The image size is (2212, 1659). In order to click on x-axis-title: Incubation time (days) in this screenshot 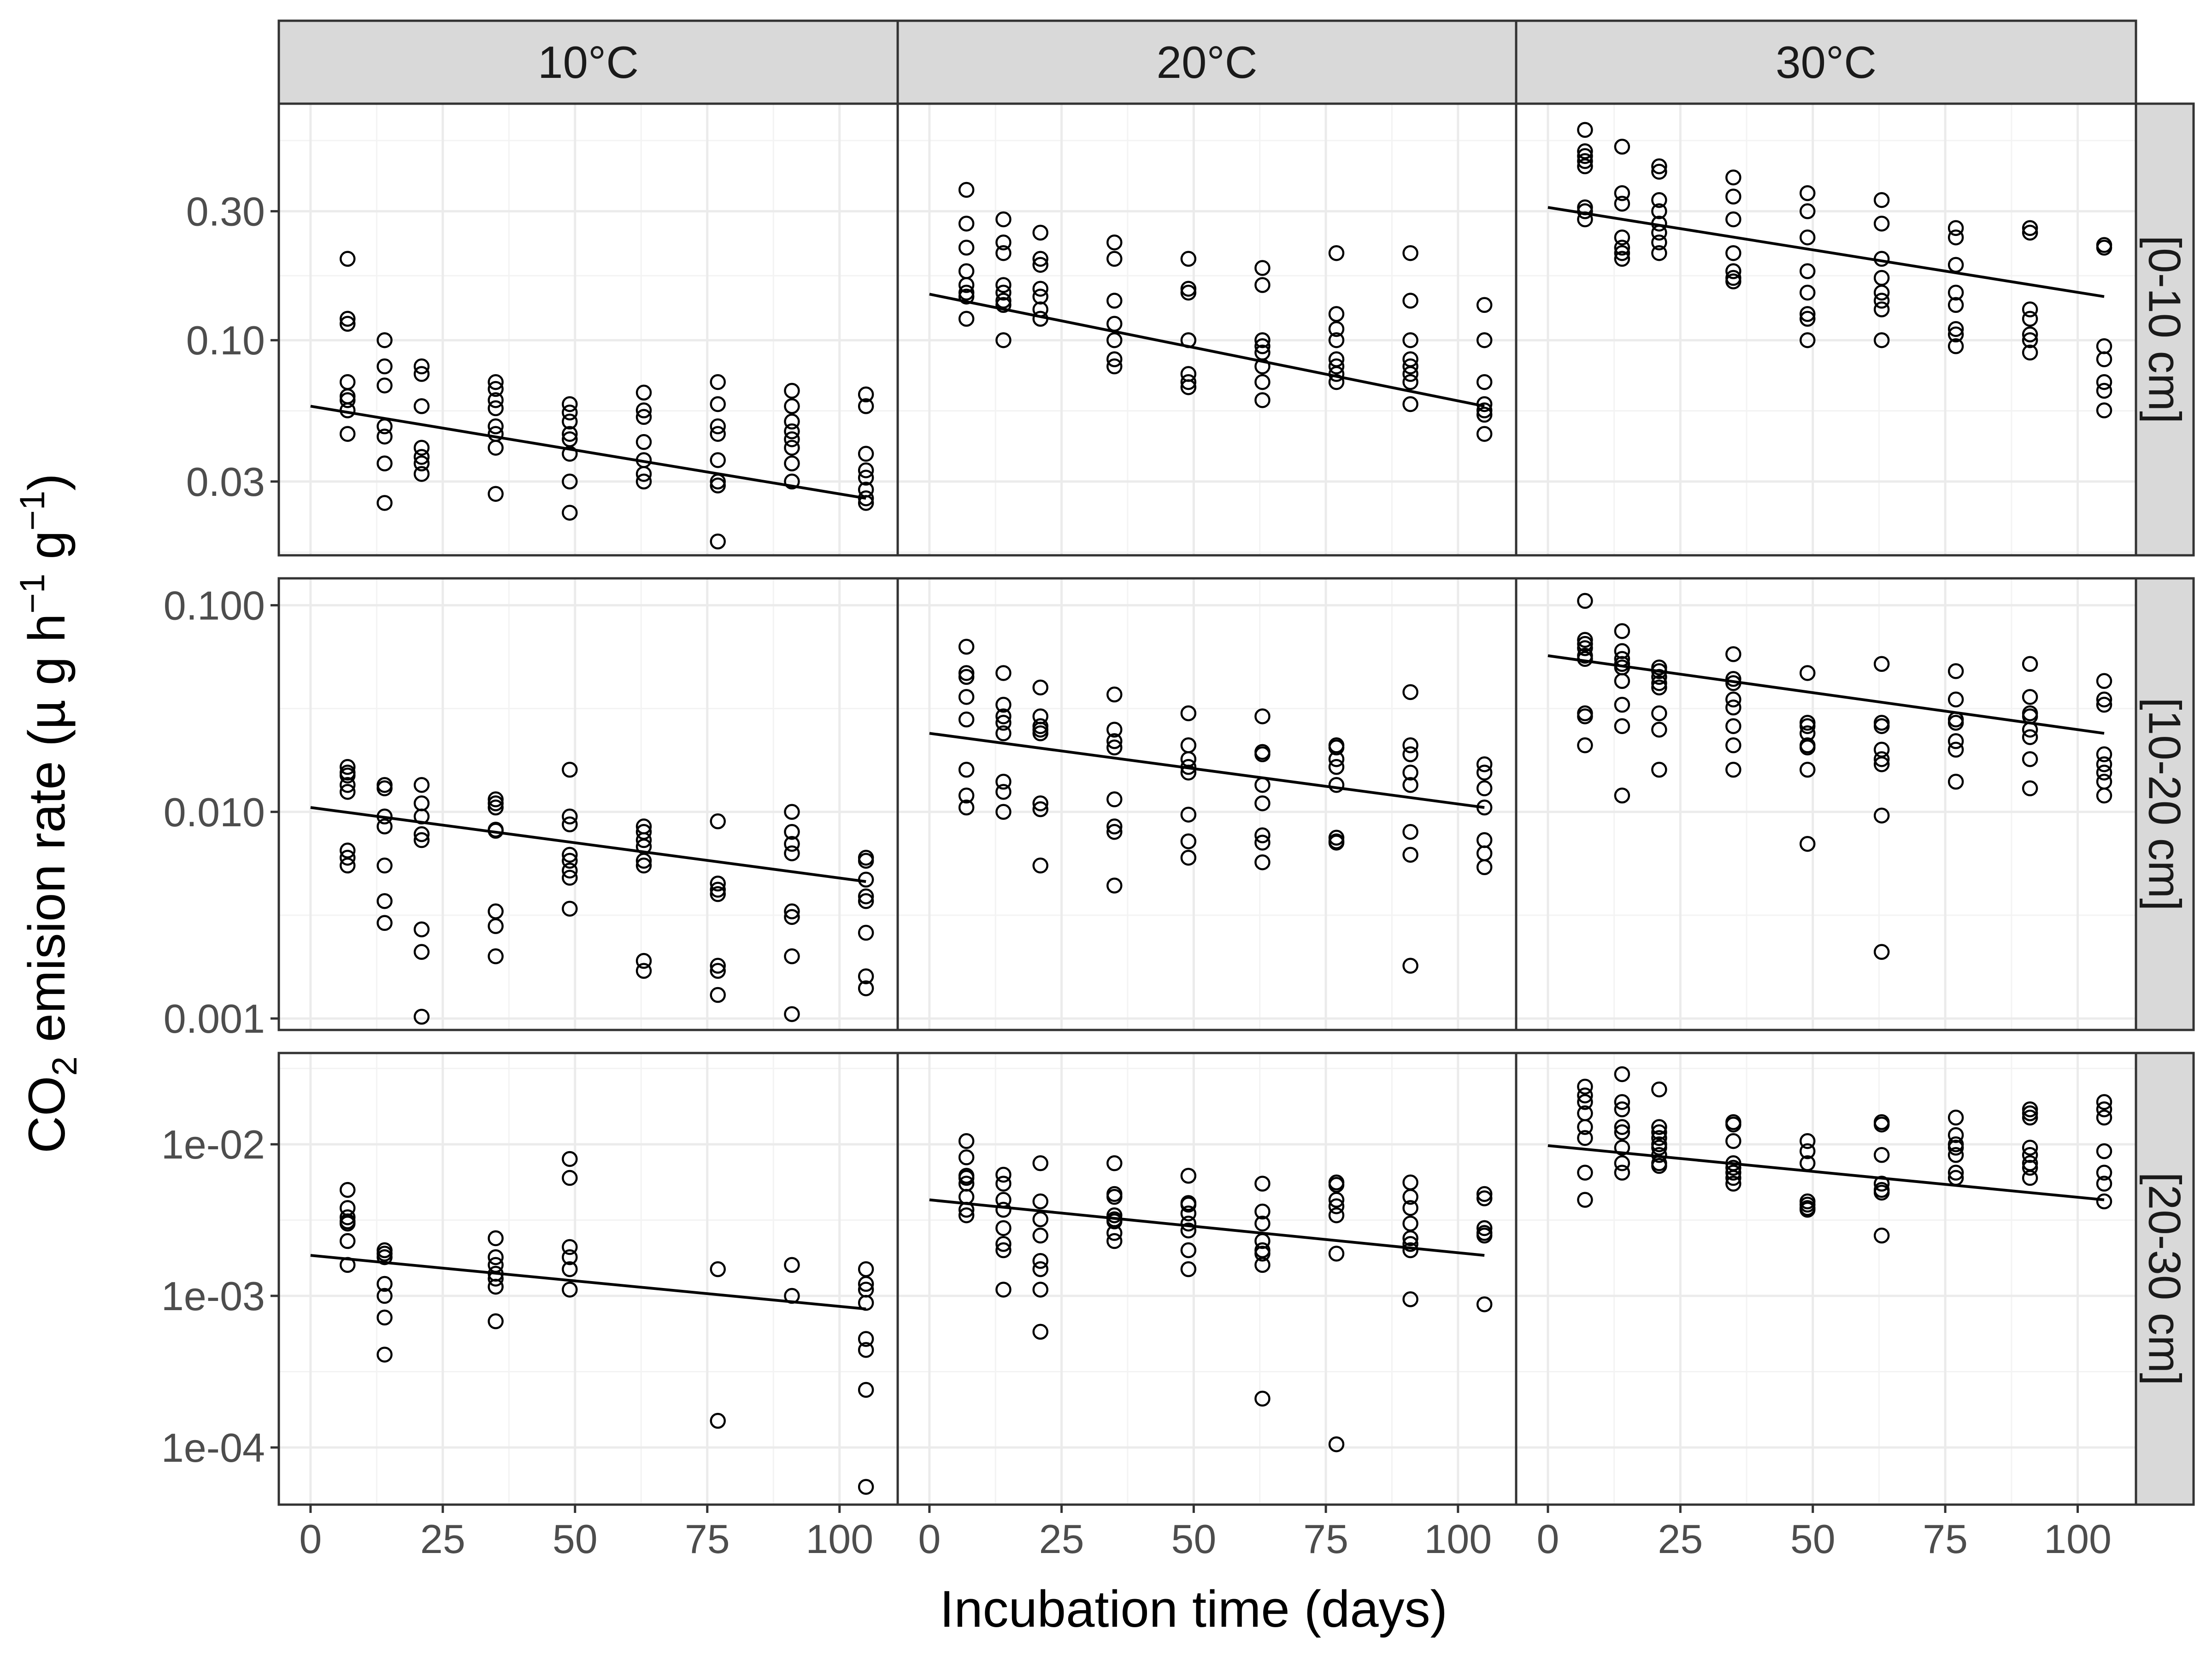, I will do `click(1193, 1609)`.